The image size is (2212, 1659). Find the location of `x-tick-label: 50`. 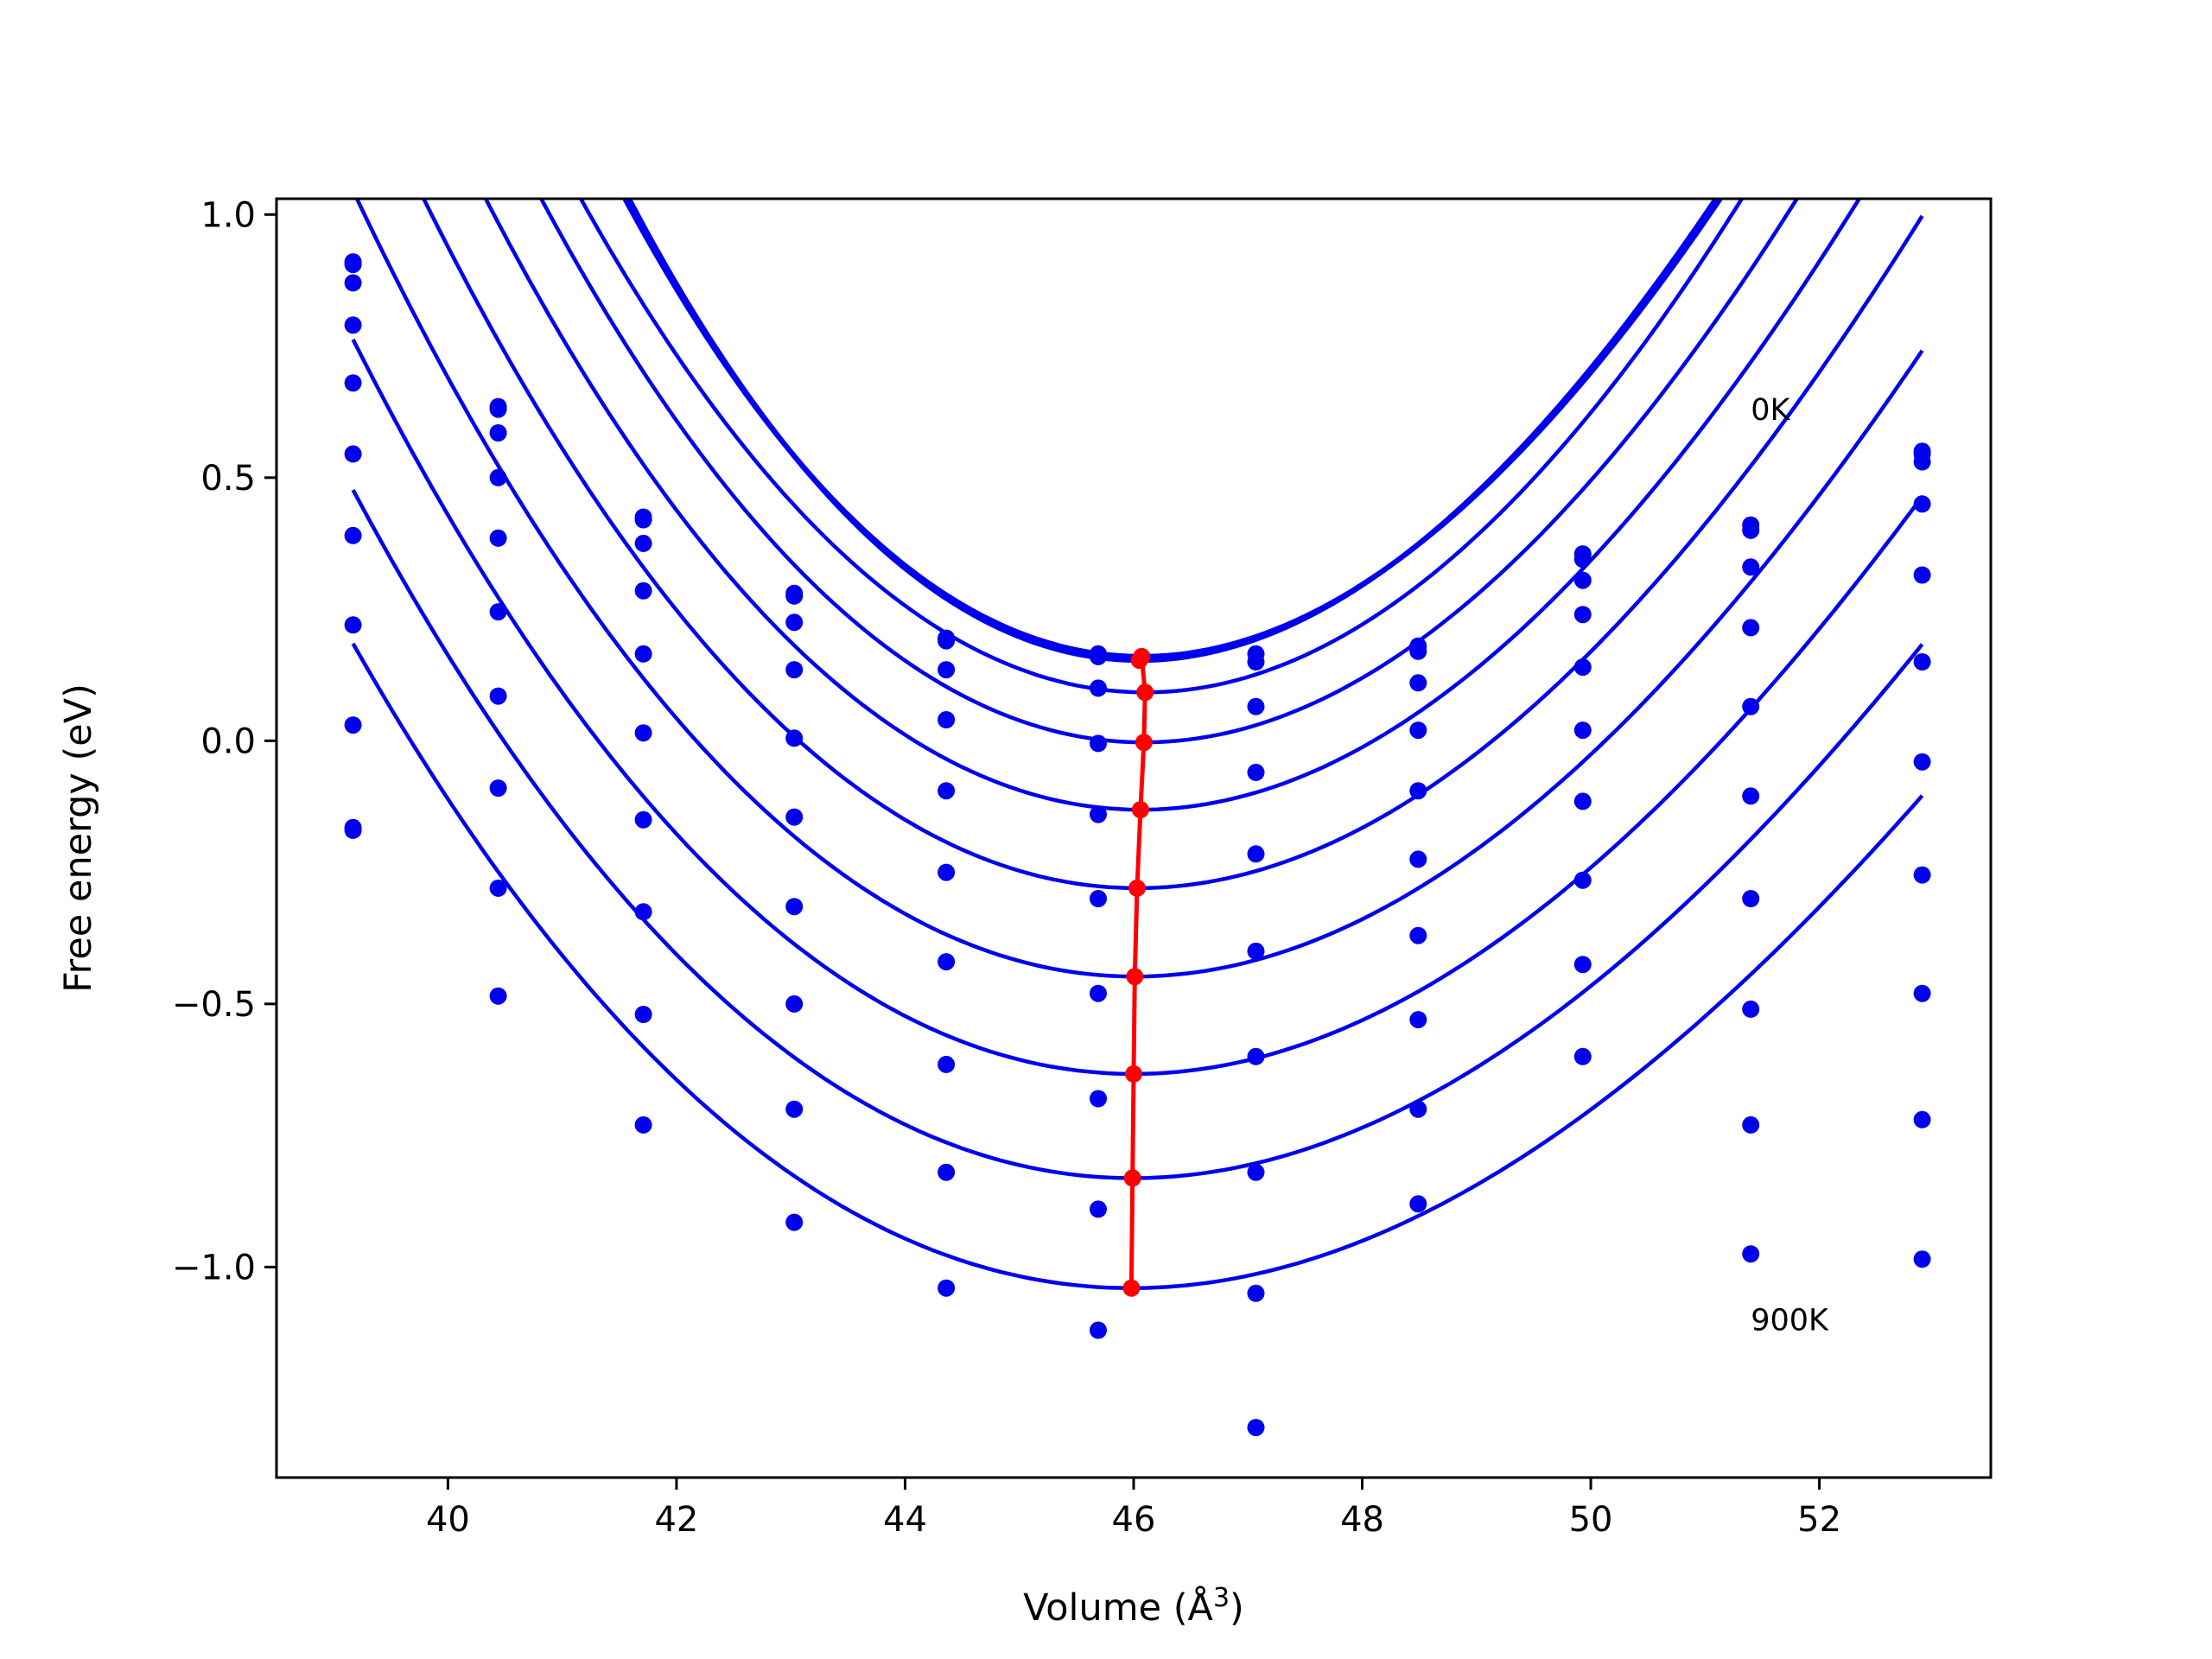

x-tick-label: 50 is located at coordinates (1591, 1520).